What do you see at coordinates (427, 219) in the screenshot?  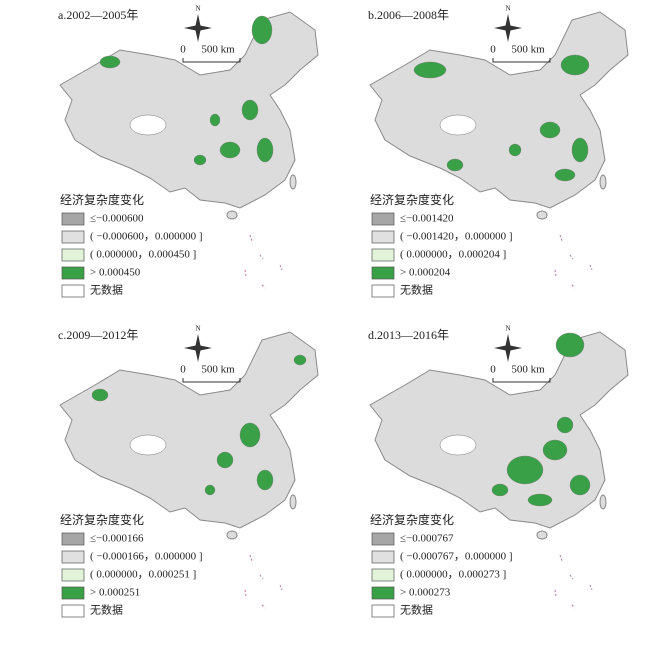 I see `legend-label: ≤−0.001420` at bounding box center [427, 219].